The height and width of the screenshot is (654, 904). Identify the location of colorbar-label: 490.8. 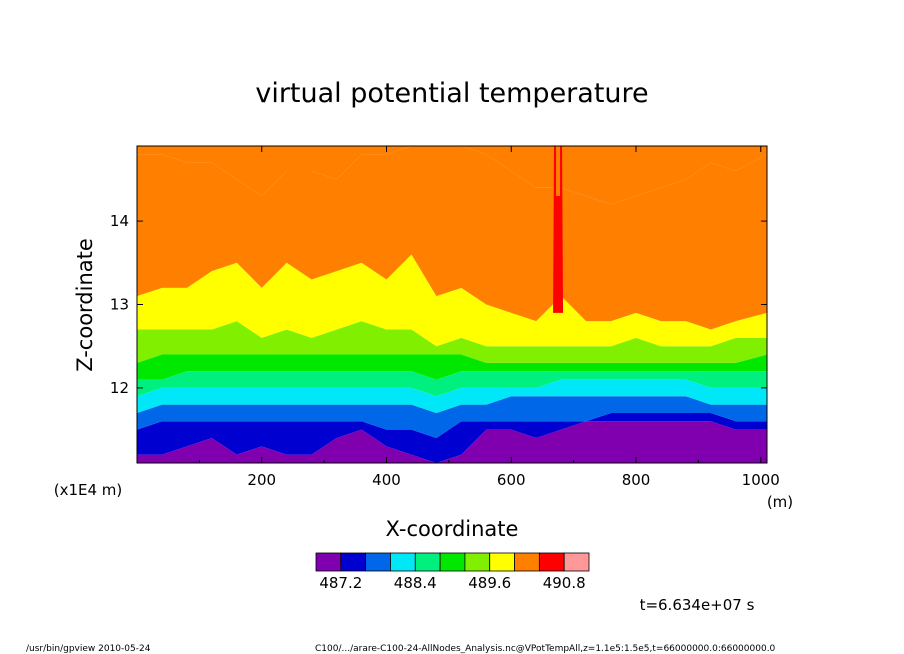
(564, 583).